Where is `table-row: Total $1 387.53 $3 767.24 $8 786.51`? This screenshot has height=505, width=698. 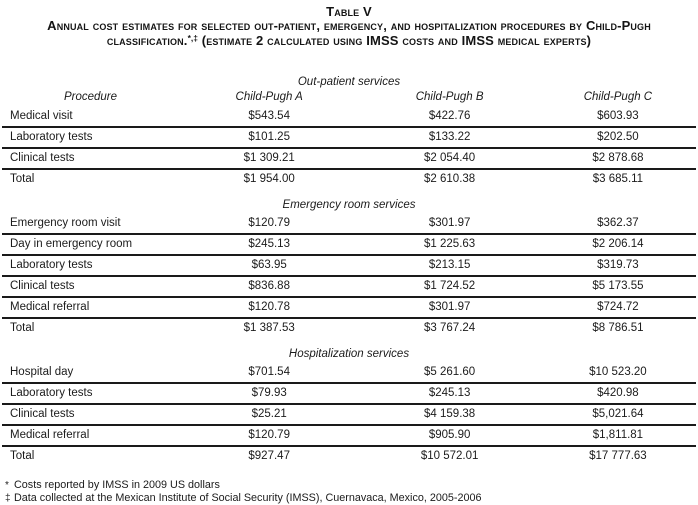
table-row: Total $1 387.53 $3 767.24 $8 786.51 is located at coordinates (349, 328).